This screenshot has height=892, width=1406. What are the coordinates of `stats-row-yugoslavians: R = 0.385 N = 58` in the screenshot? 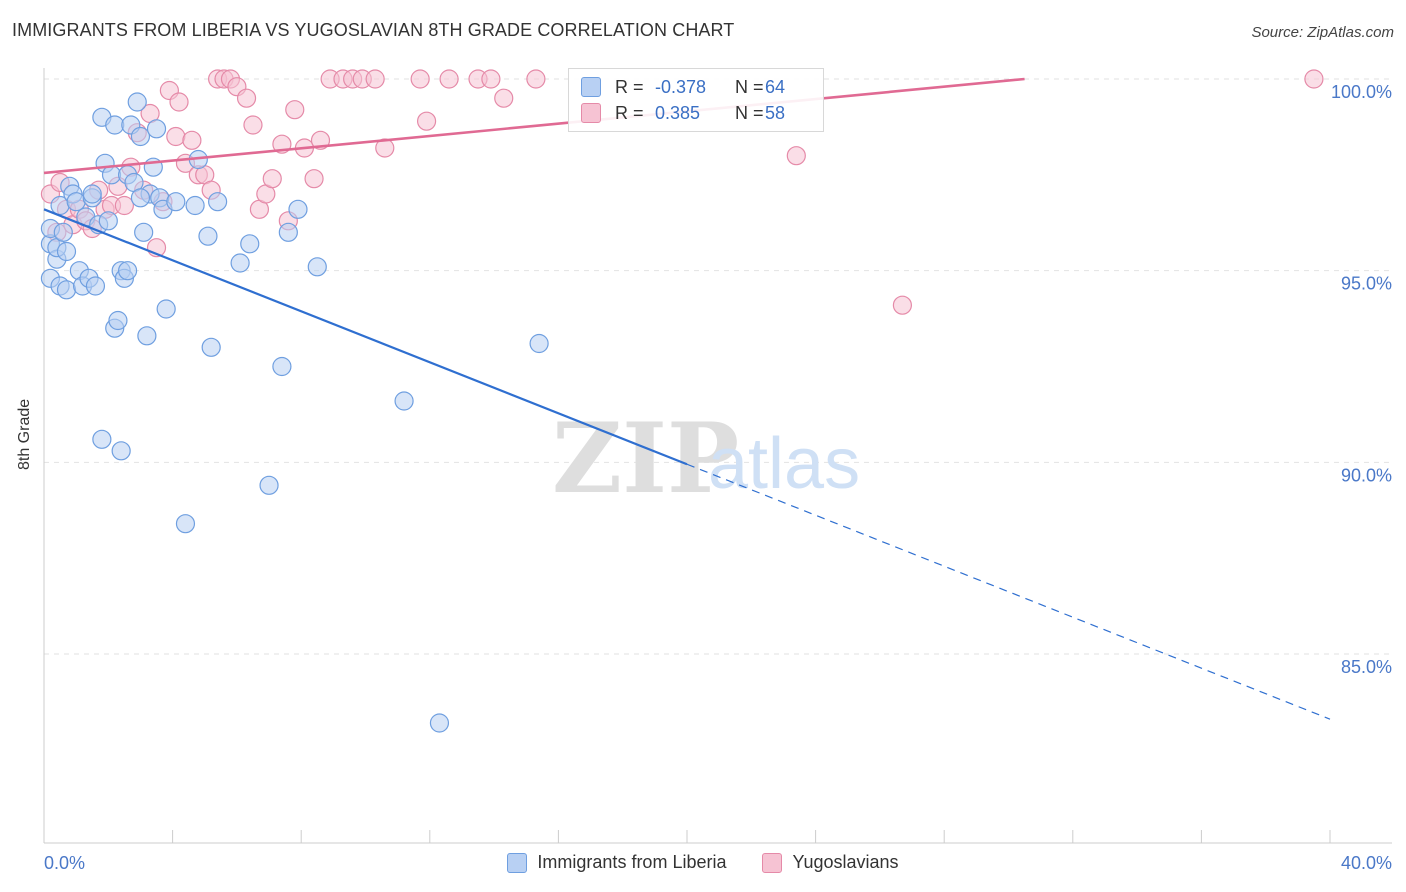 It's located at (683, 113).